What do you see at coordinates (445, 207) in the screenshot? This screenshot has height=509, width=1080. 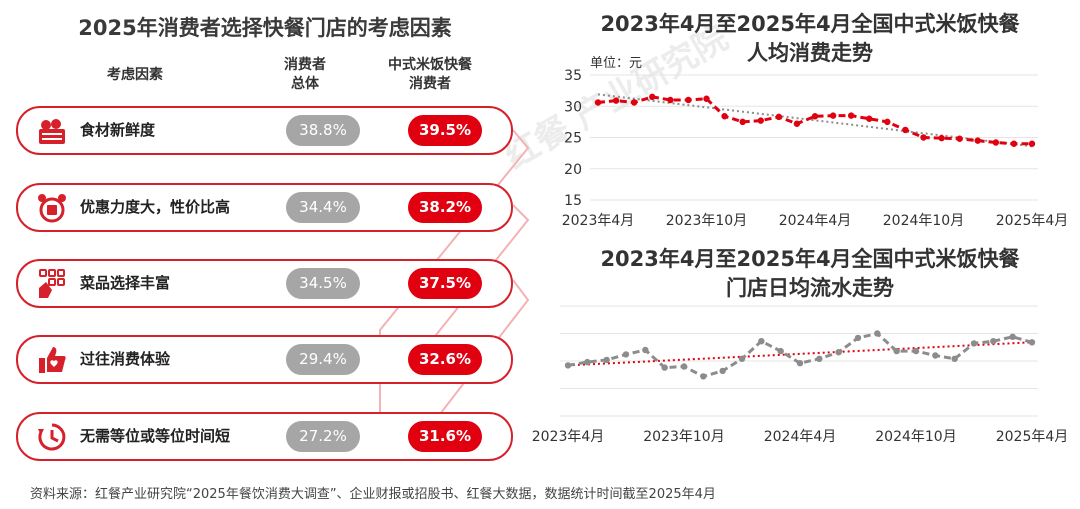 I see `value-rice: 38.2%` at bounding box center [445, 207].